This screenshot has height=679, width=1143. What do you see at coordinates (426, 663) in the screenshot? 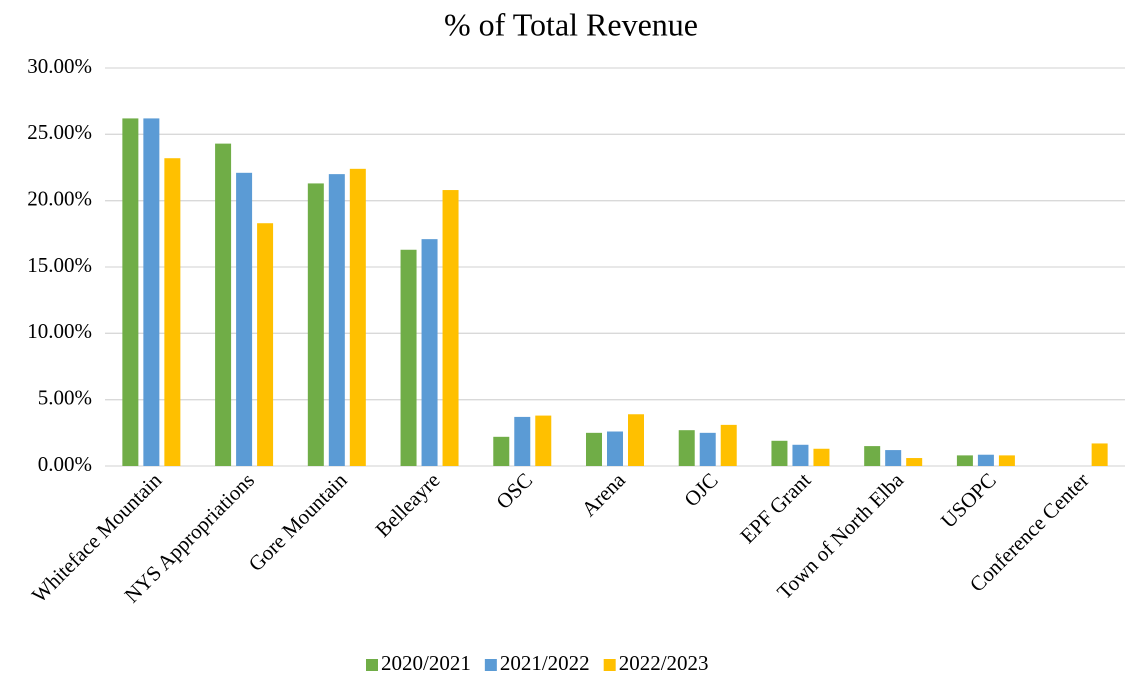
I see `legend-label: 2020/2021` at bounding box center [426, 663].